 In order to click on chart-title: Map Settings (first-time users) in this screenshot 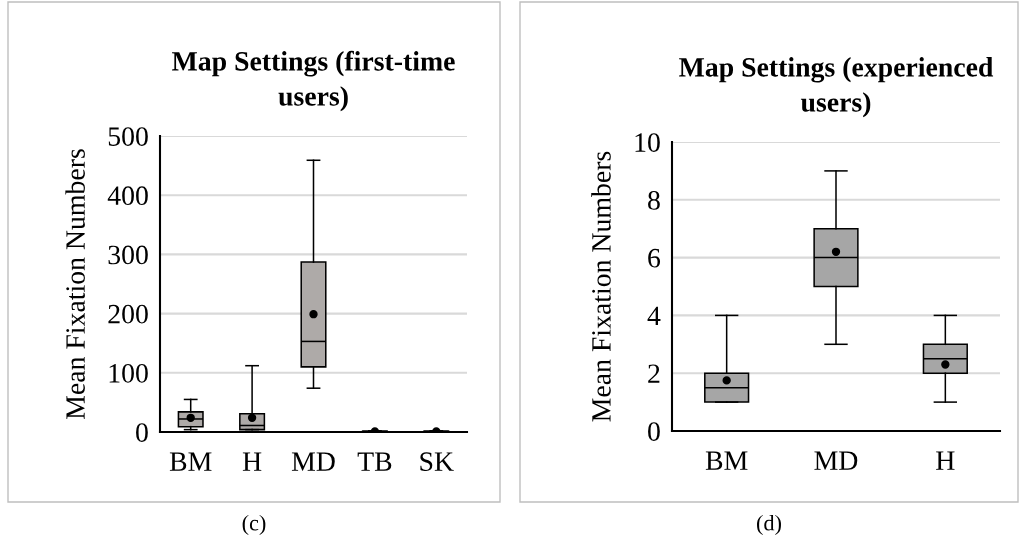, I will do `click(313, 81)`.